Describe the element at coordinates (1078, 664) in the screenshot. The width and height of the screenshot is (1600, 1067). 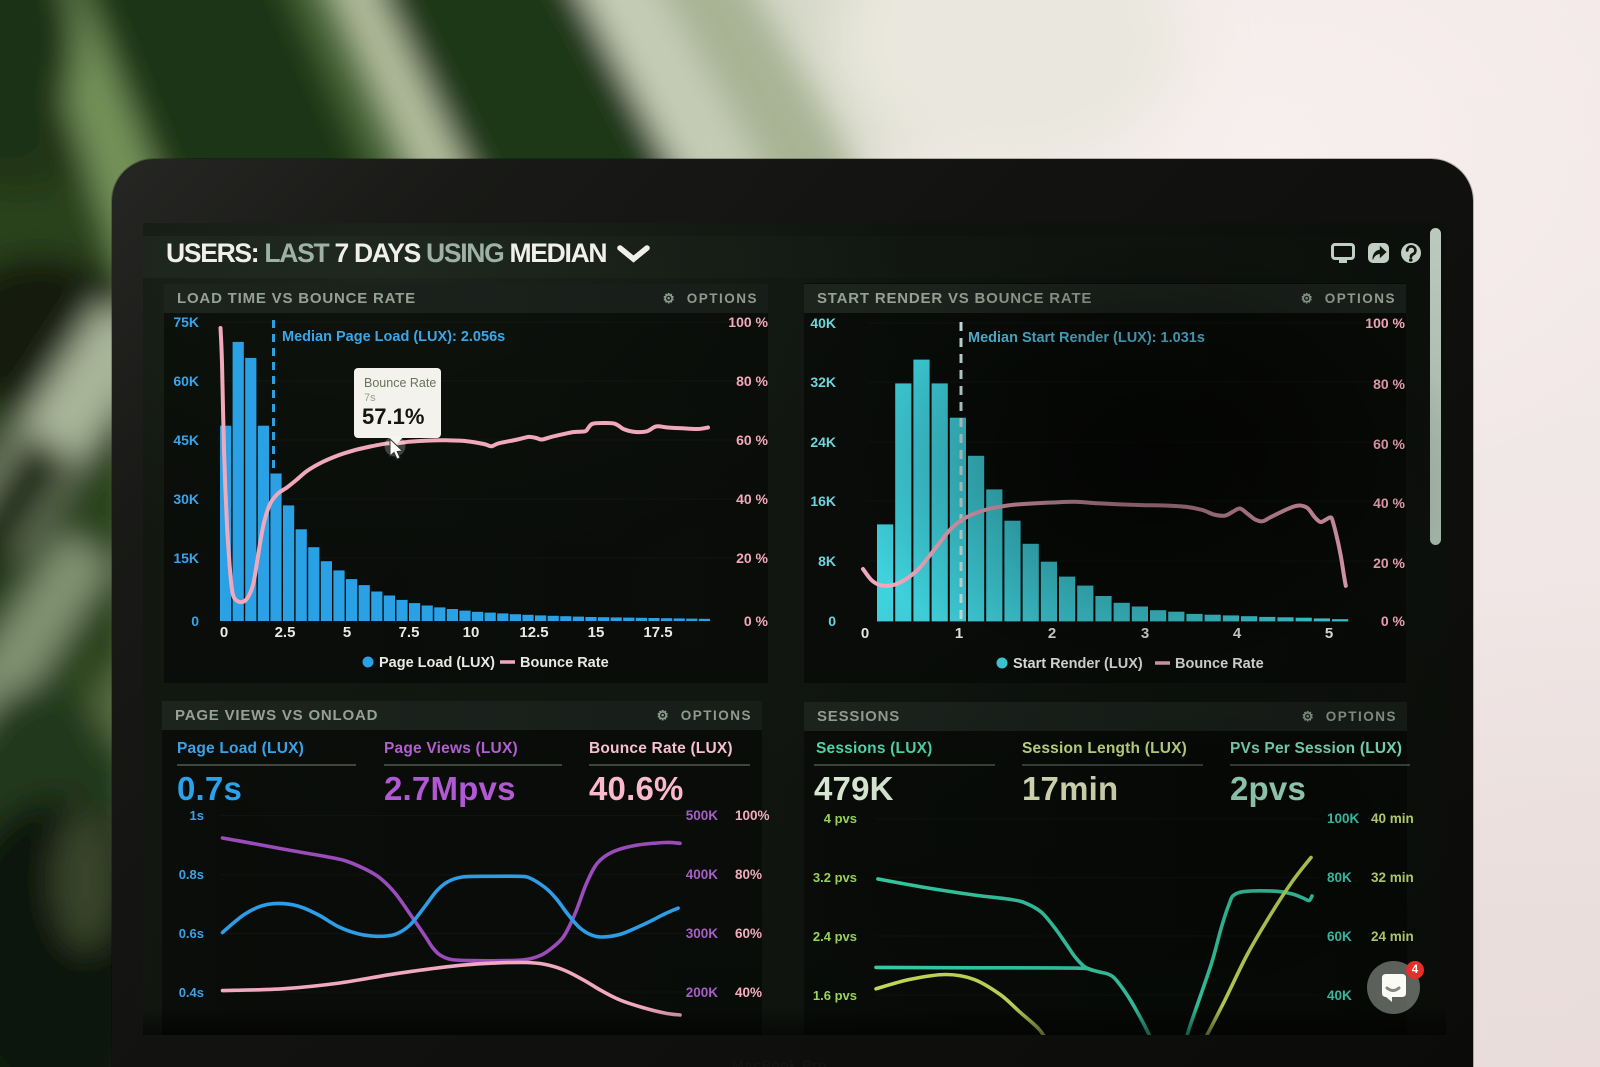
I see `svg-text: Start Render (LUX)` at that location.